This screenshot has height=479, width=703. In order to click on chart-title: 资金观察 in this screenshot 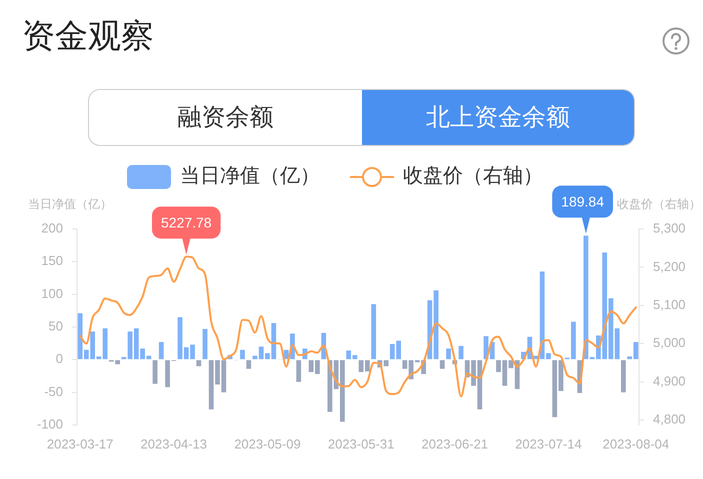, I will do `click(88, 36)`.